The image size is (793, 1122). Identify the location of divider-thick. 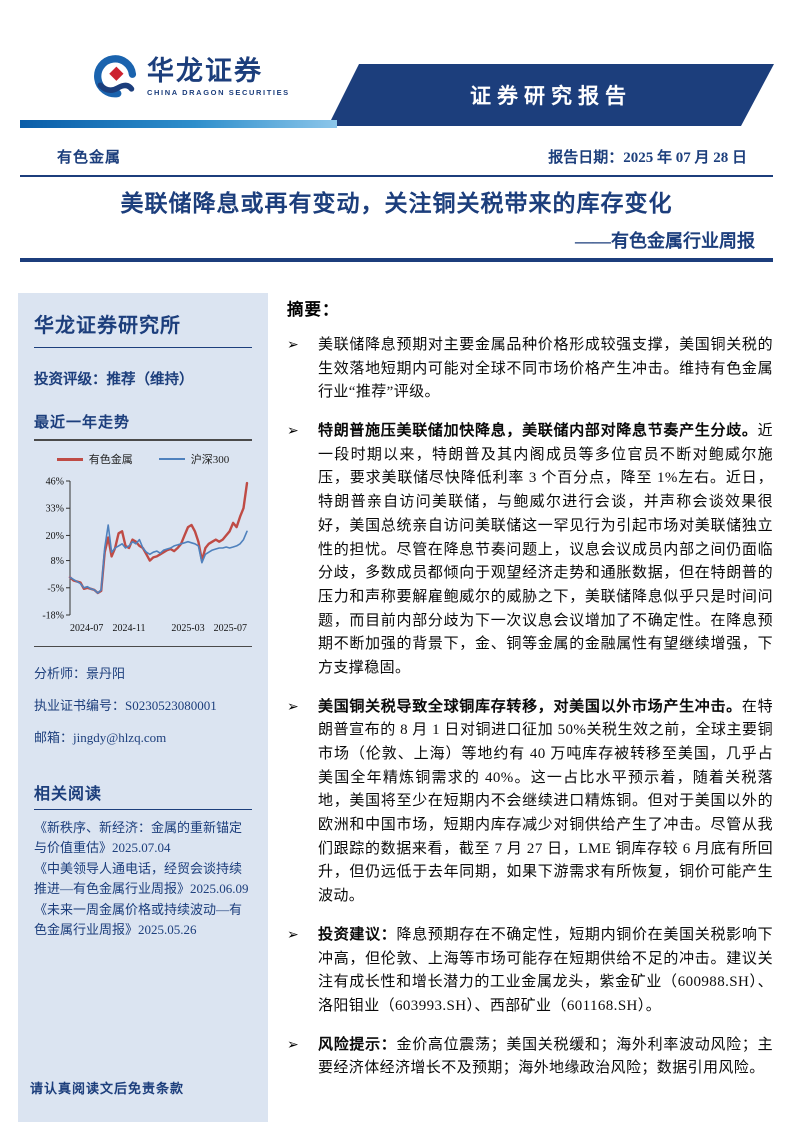
(396, 260).